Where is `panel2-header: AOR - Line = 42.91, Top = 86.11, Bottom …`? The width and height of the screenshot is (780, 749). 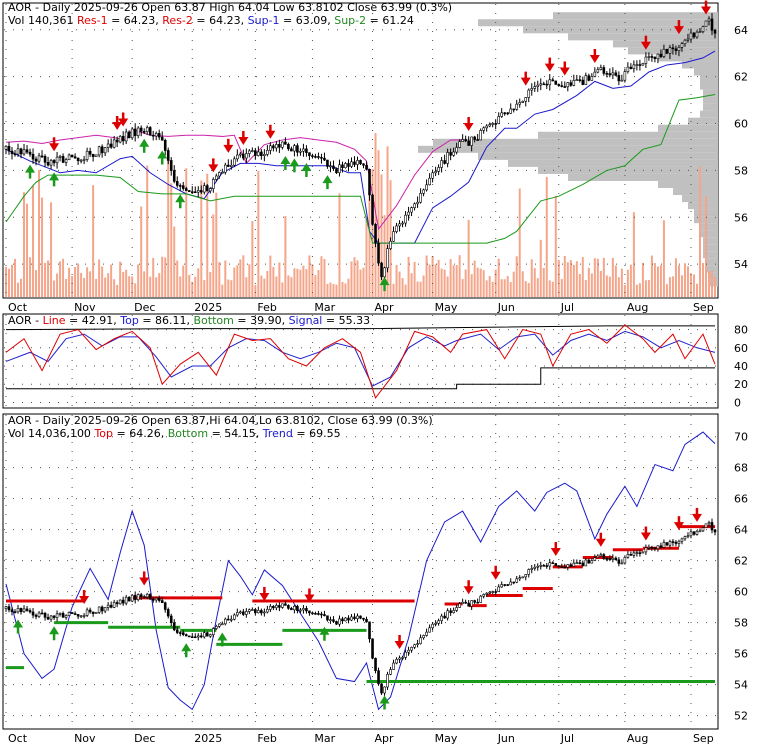
panel2-header: AOR - Line = 42.91, Top = 86.11, Bottom … is located at coordinates (189, 320).